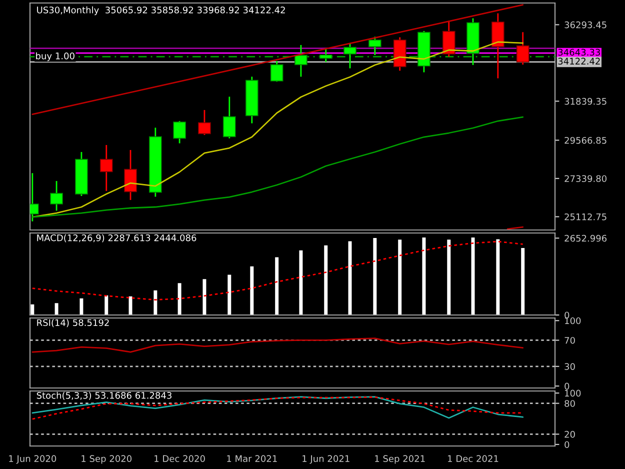 Image resolution: width=625 pixels, height=469 pixels. What do you see at coordinates (400, 459) in the screenshot?
I see `x-tick-label: 1 Sep 2021` at bounding box center [400, 459].